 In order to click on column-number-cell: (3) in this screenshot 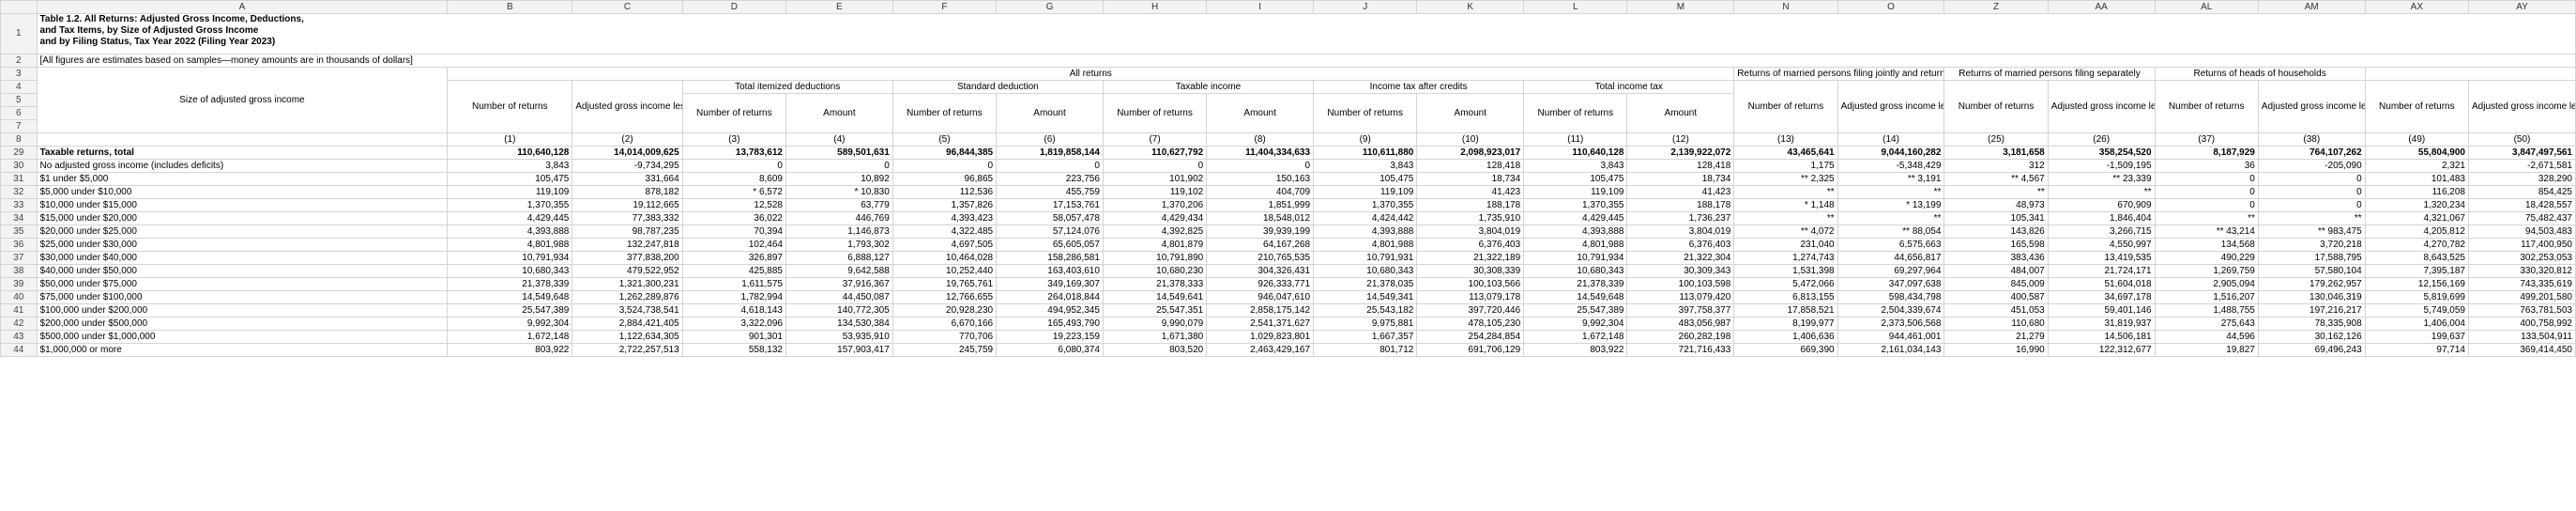, I will do `click(733, 139)`.